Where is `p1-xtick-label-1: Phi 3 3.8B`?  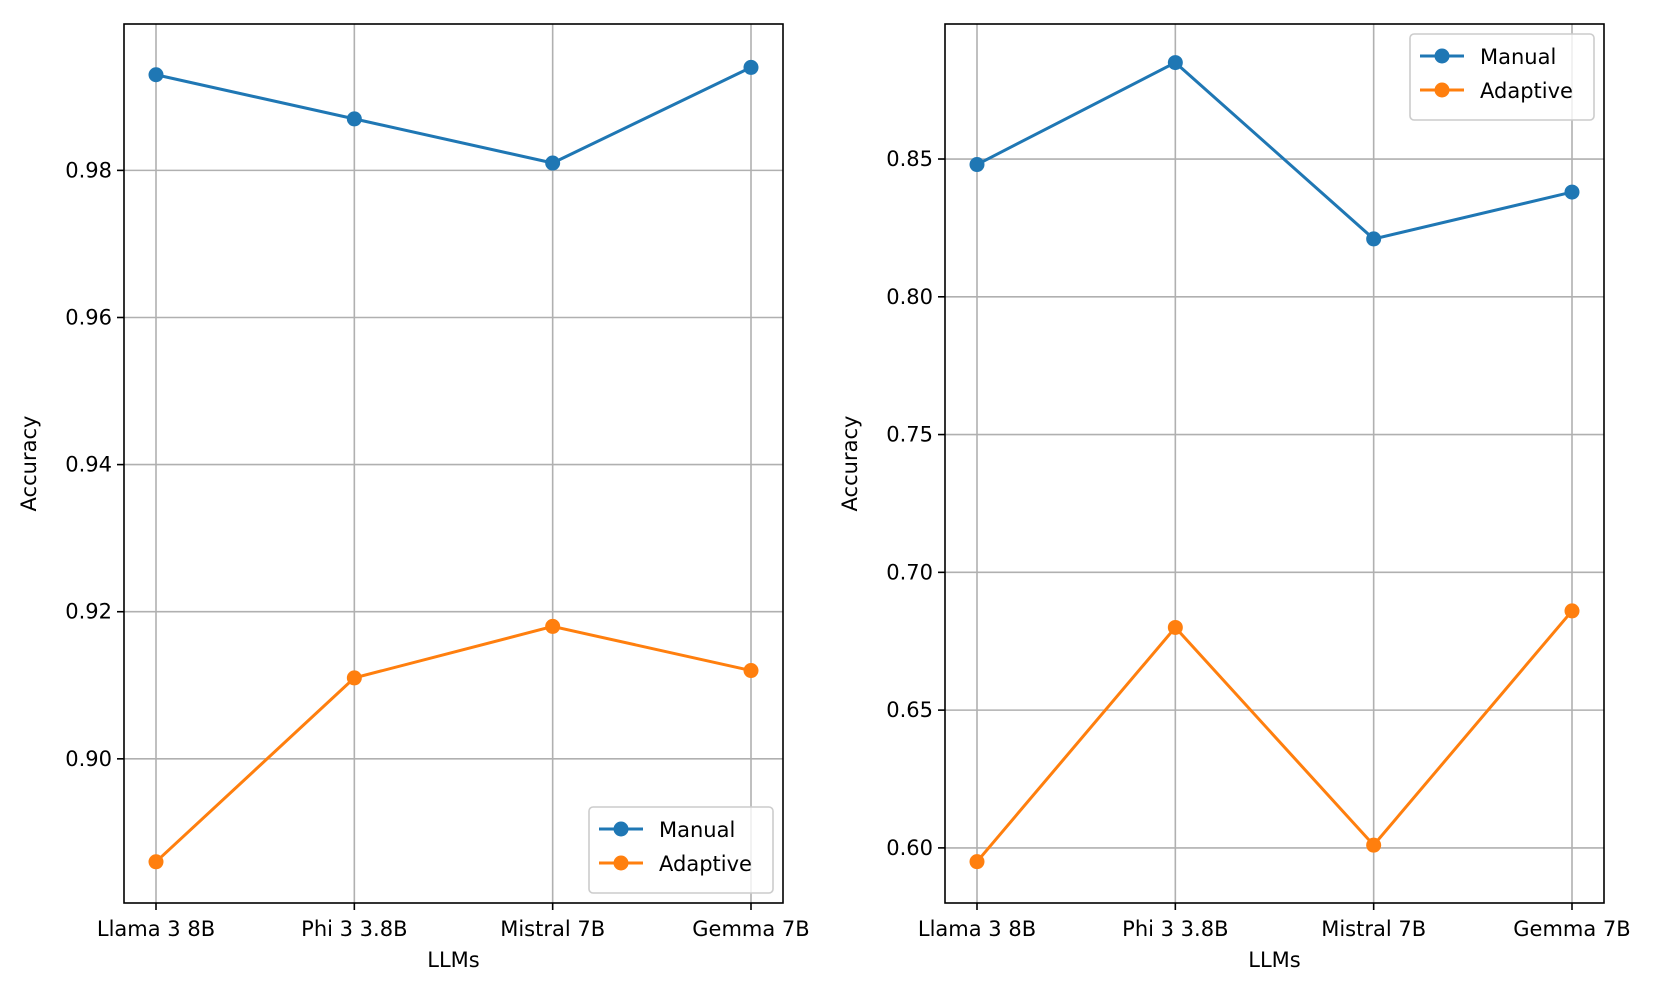 p1-xtick-label-1: Phi 3 3.8B is located at coordinates (354, 929).